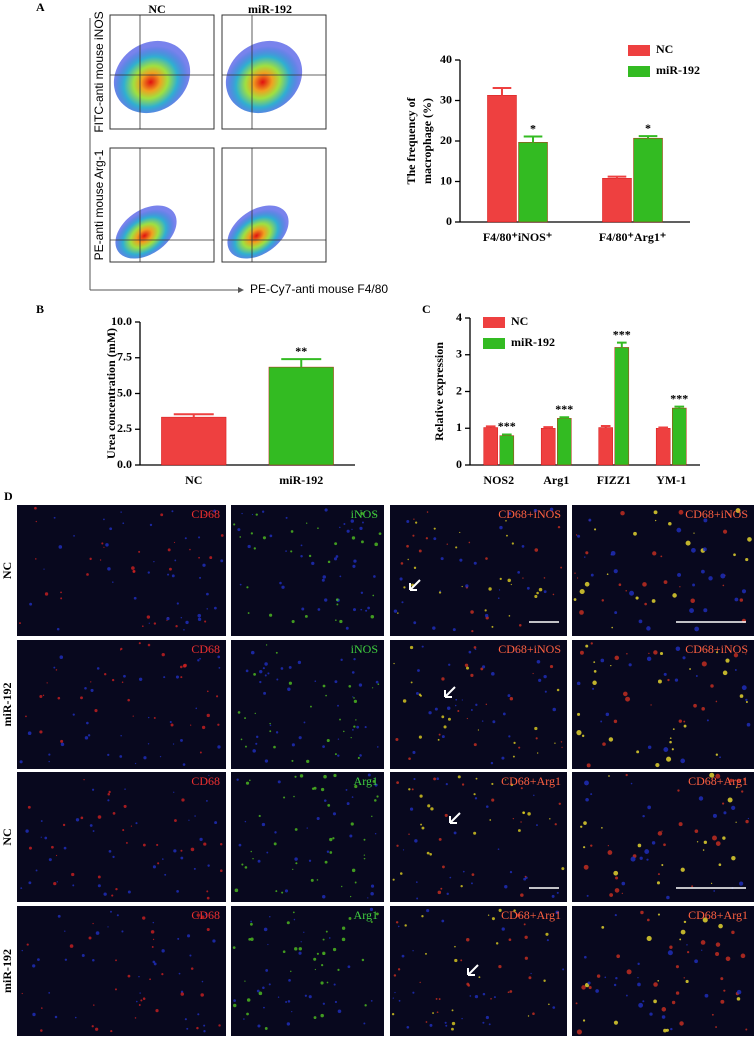 The width and height of the screenshot is (756, 1040). What do you see at coordinates (517, 237) in the screenshot?
I see `x-tick-label: F4/80⁺iNOS⁺` at bounding box center [517, 237].